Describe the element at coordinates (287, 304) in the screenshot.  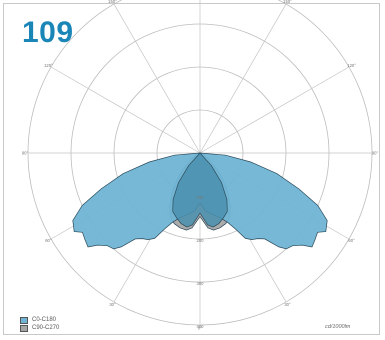
I see `angle-label-7: 30°` at that location.